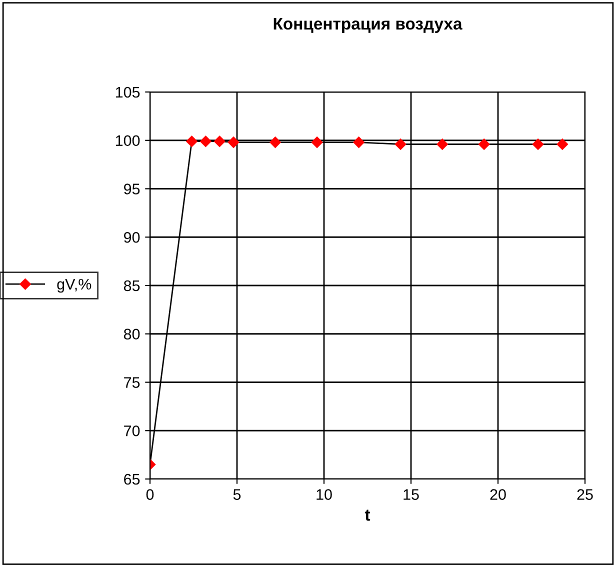 The image size is (616, 567). Describe the element at coordinates (132, 382) in the screenshot. I see `y-tick-label: 75` at that location.